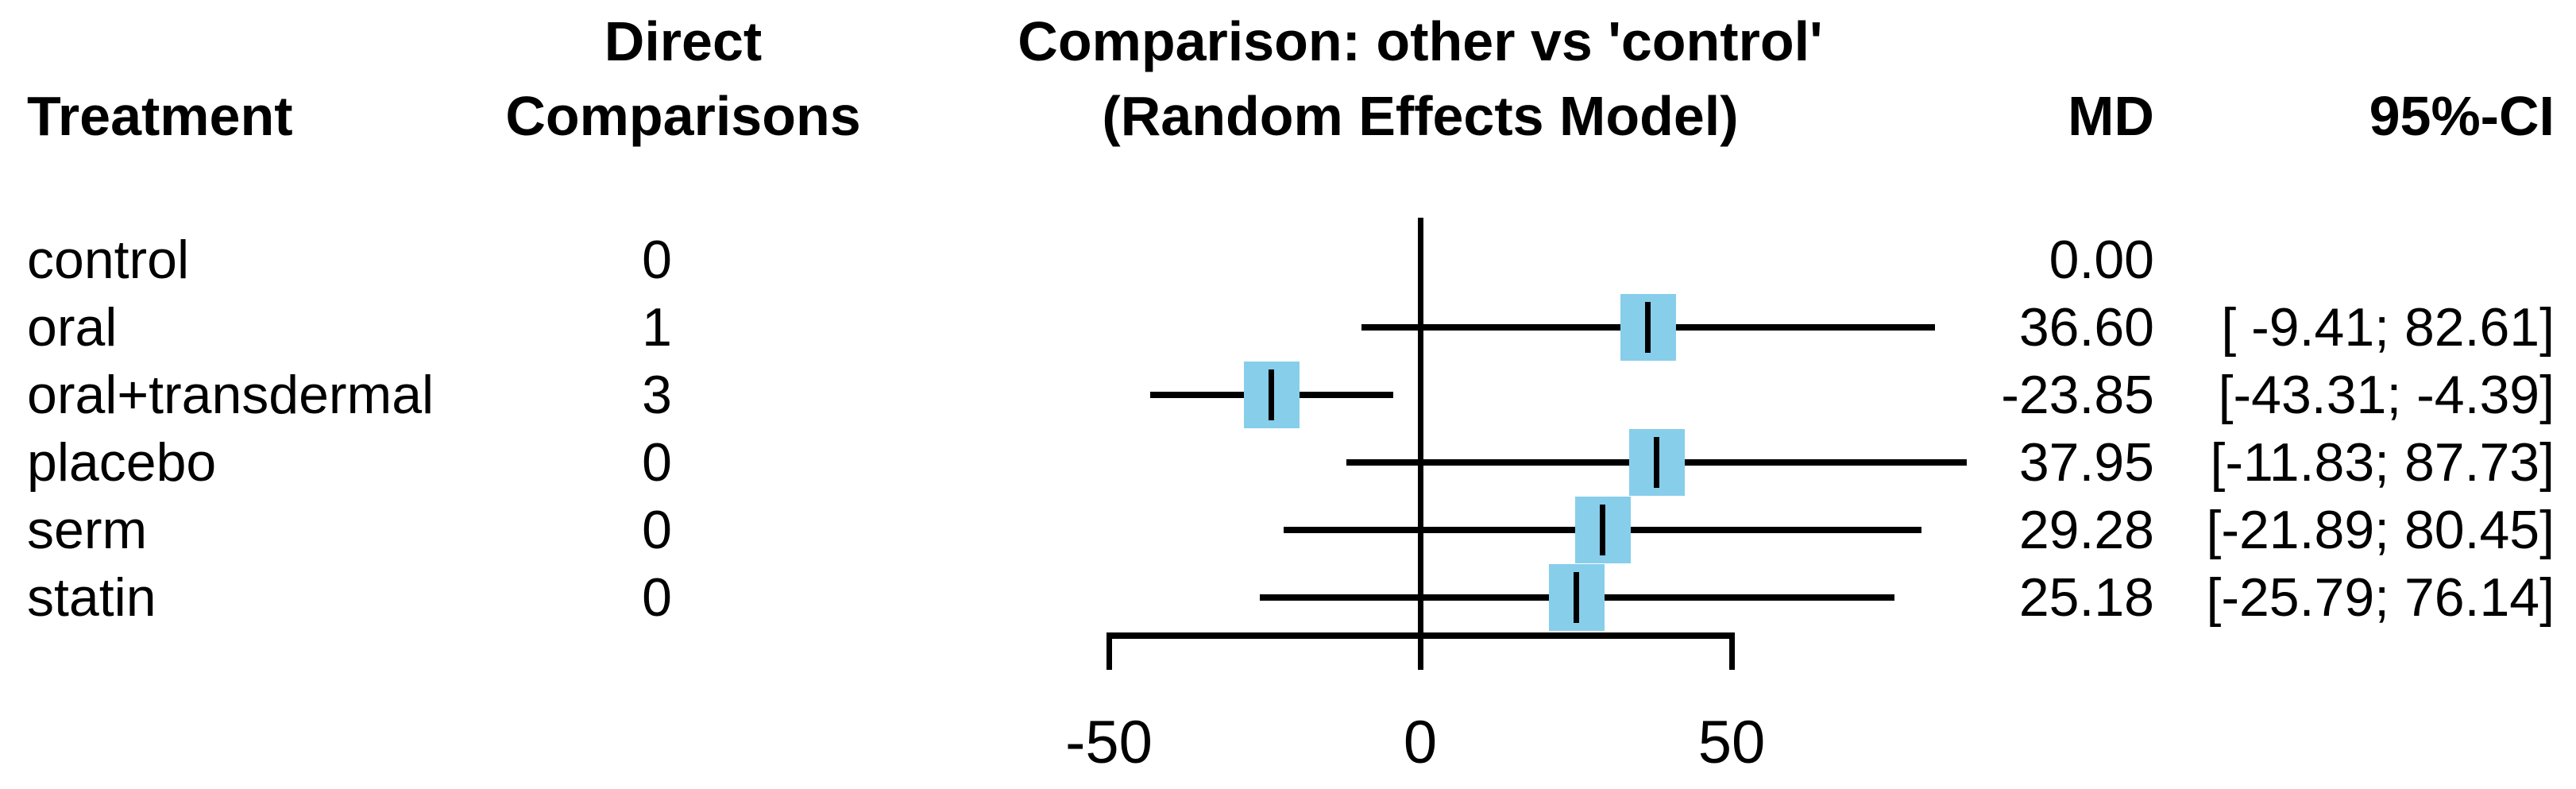  What do you see at coordinates (1421, 116) in the screenshot?
I see `plot-title-line2: (Random Effects Model)` at bounding box center [1421, 116].